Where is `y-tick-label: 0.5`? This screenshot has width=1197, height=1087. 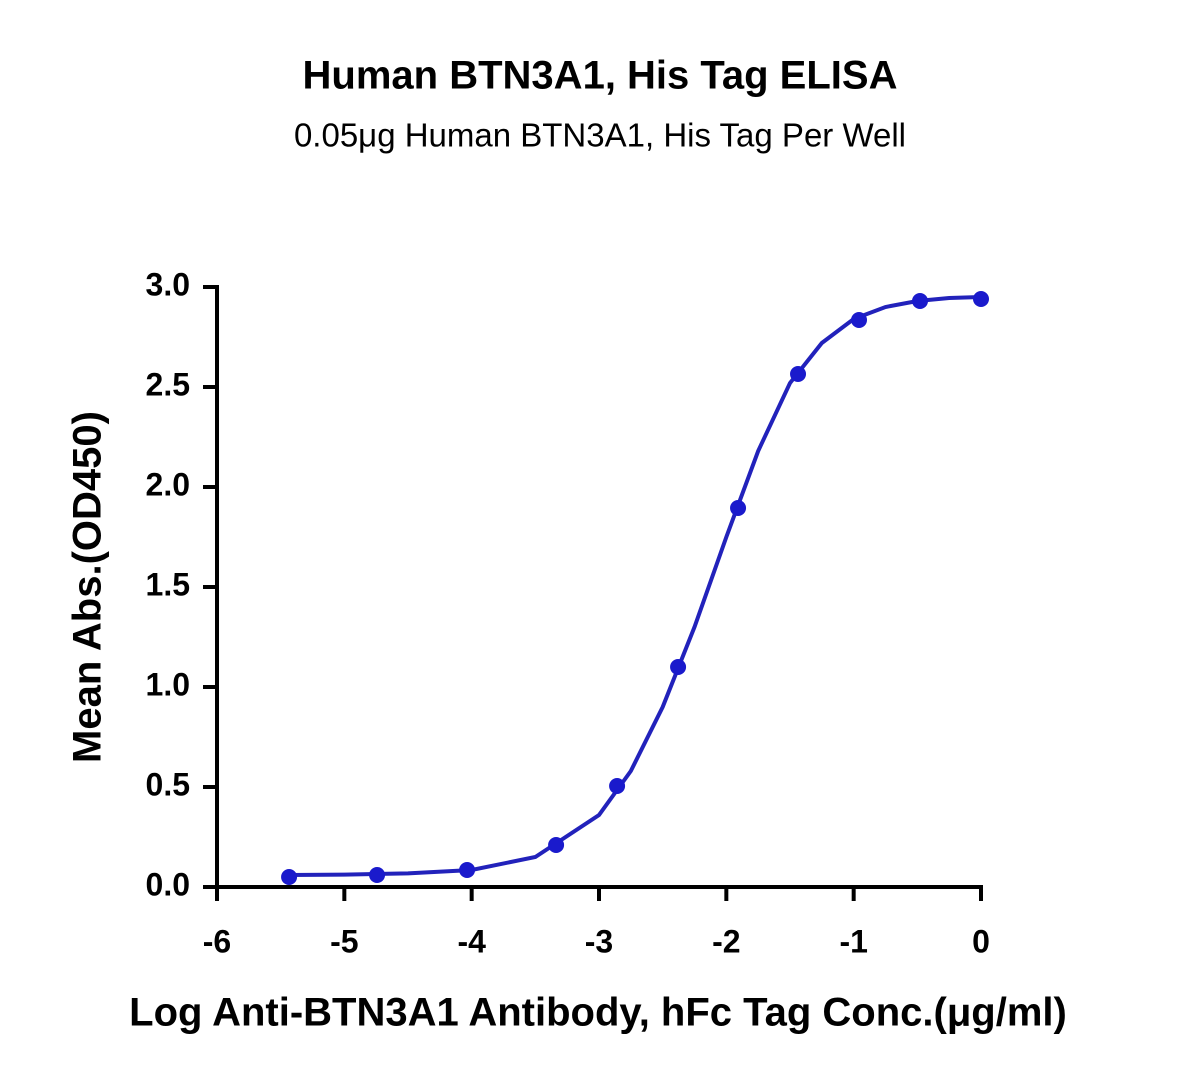
y-tick-label: 0.5 is located at coordinates (168, 784).